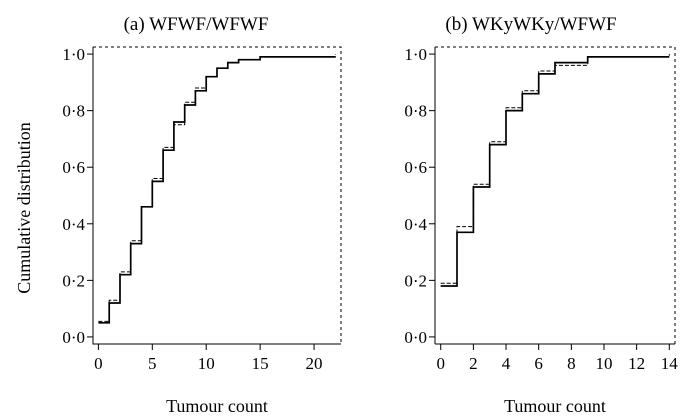  I want to click on panel-a-x-axis-title: Tumour count, so click(217, 406).